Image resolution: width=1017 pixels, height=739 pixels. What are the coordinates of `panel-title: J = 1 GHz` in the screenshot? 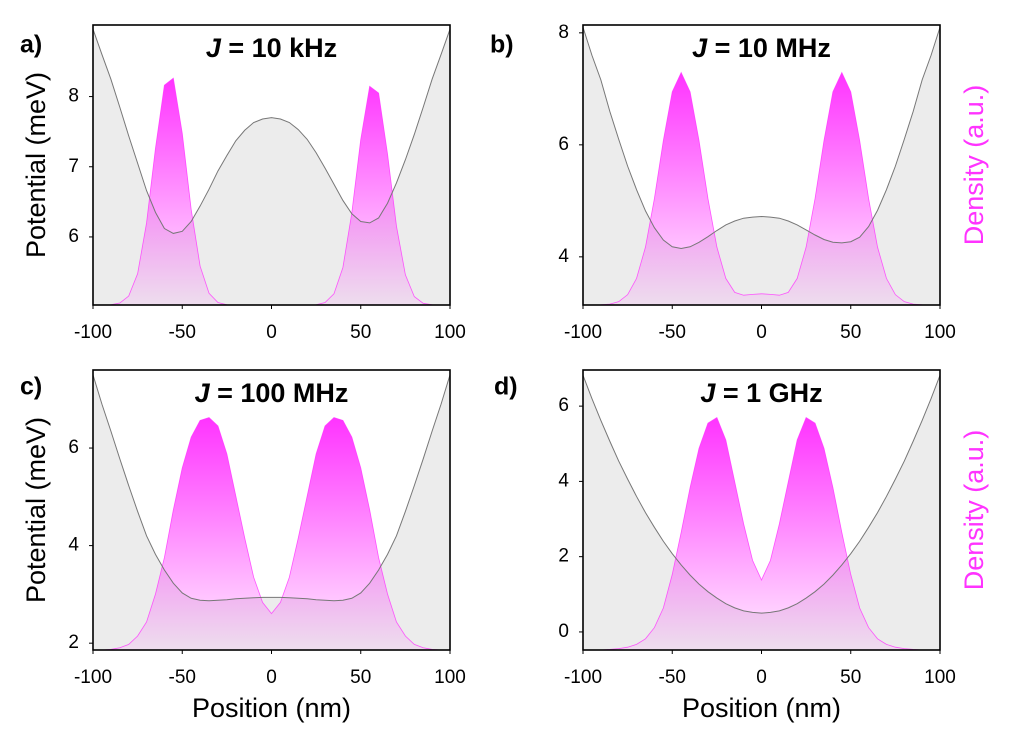 It's located at (761, 393).